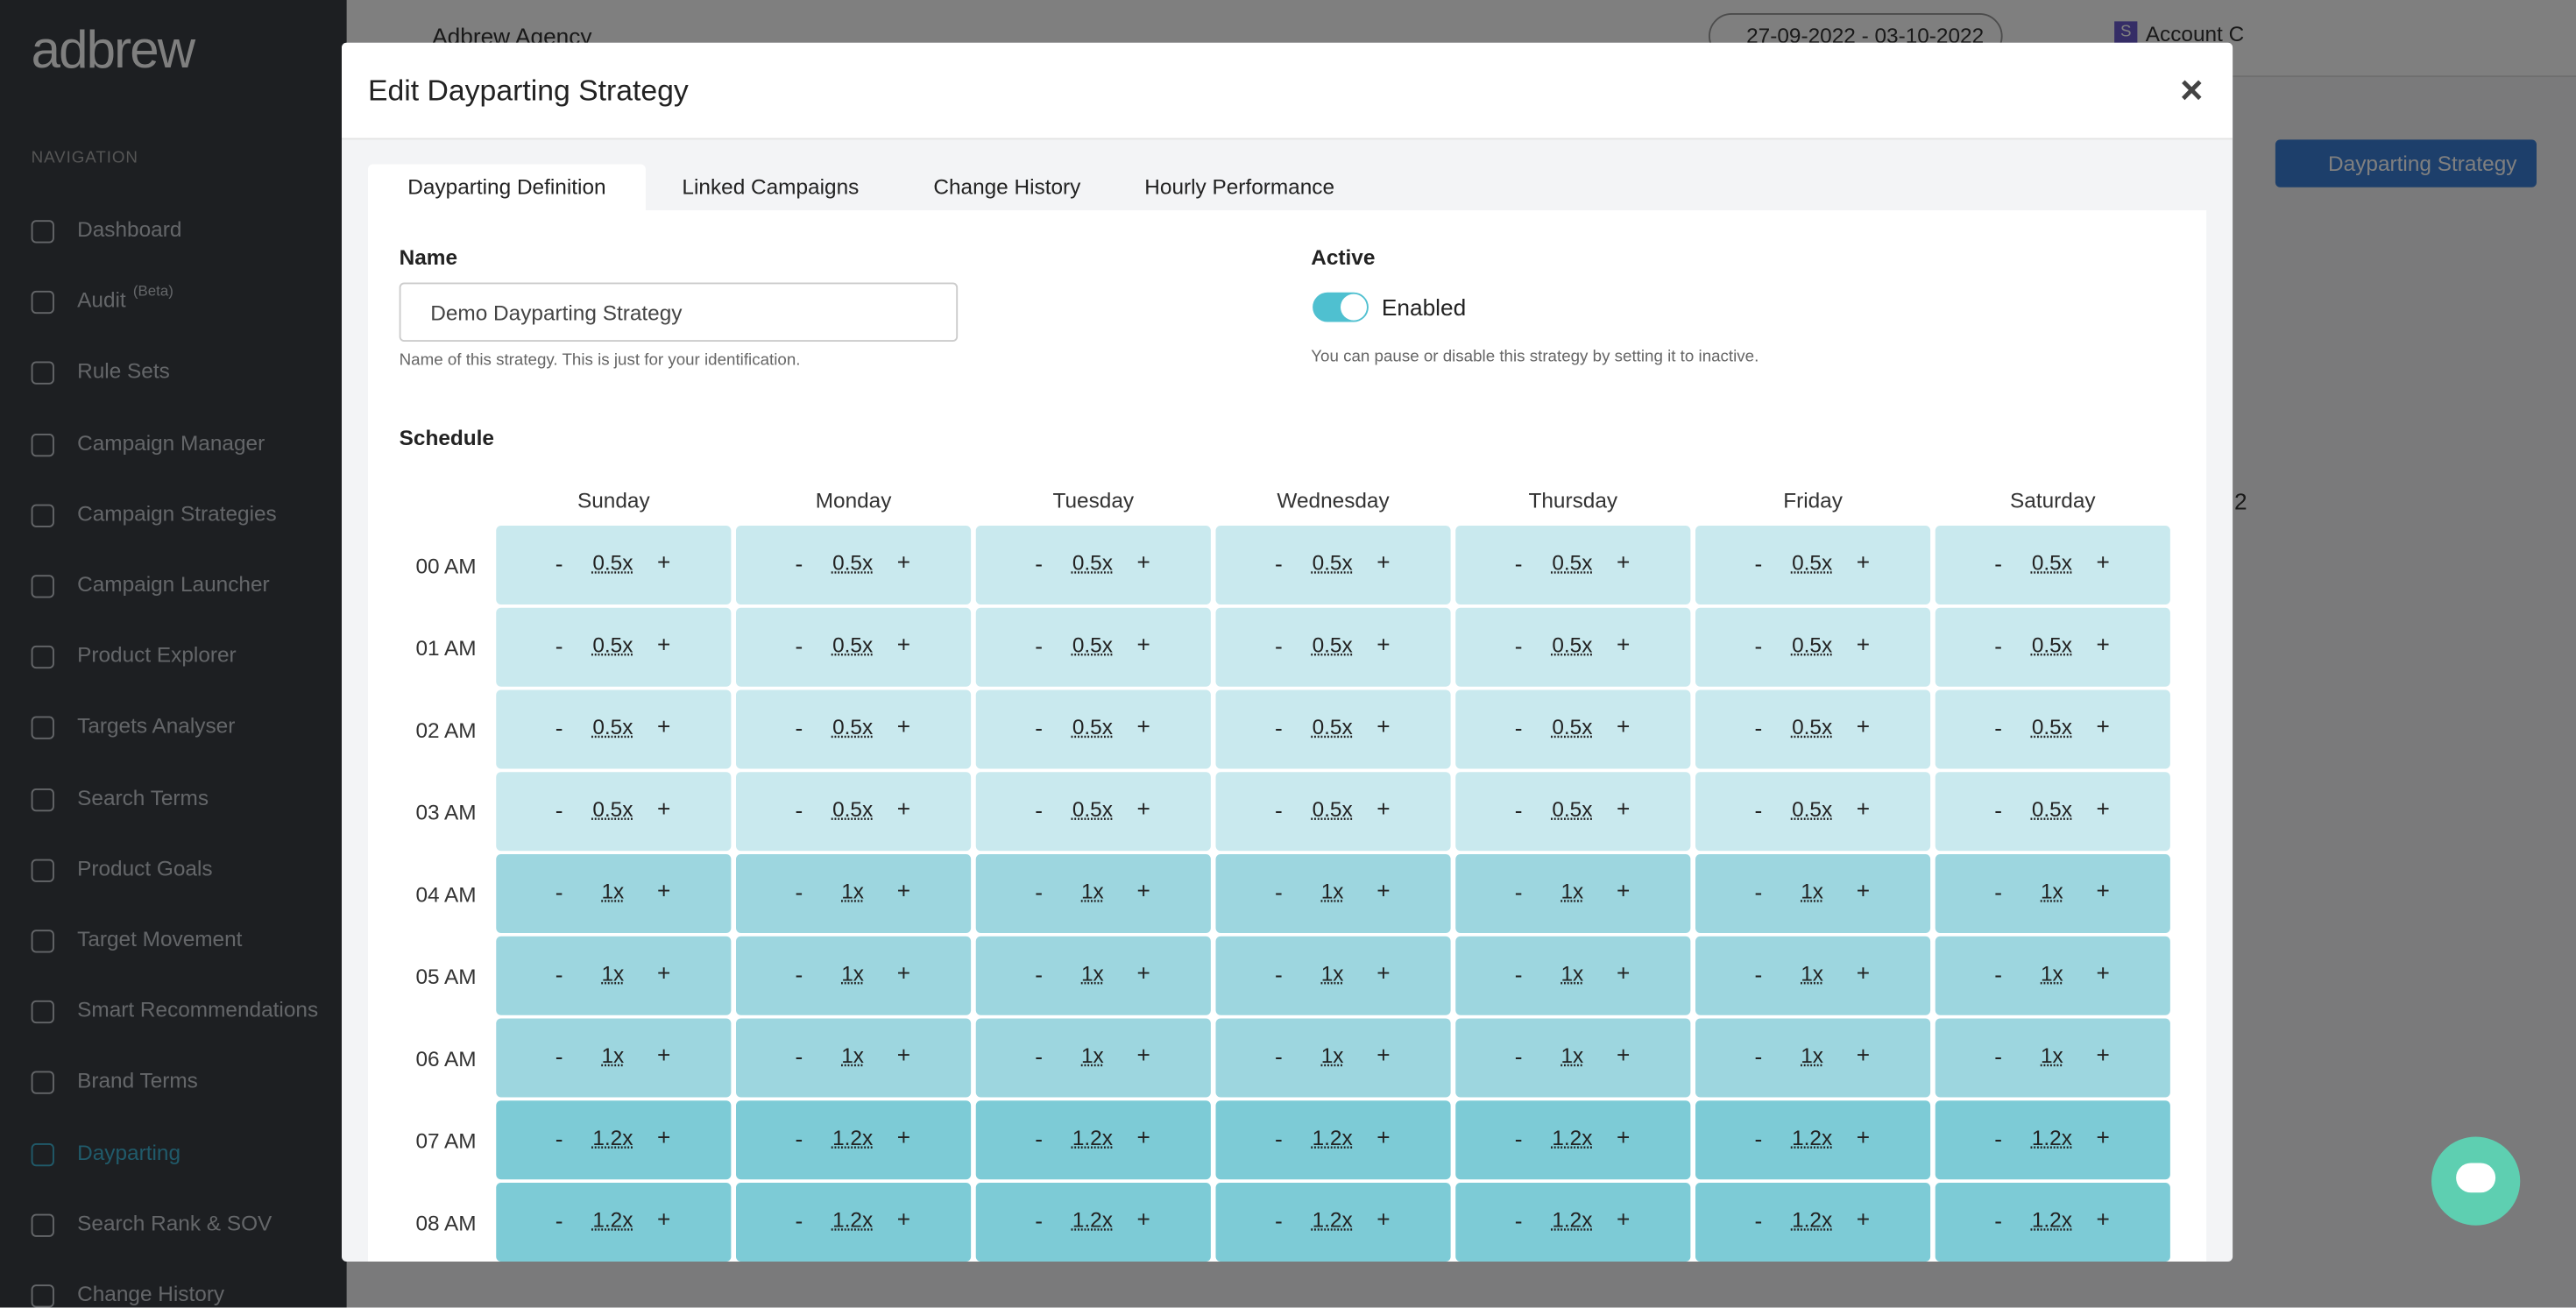 Image resolution: width=2576 pixels, height=1308 pixels. Describe the element at coordinates (1239, 186) in the screenshot. I see `tab: Hourly Performance` at that location.